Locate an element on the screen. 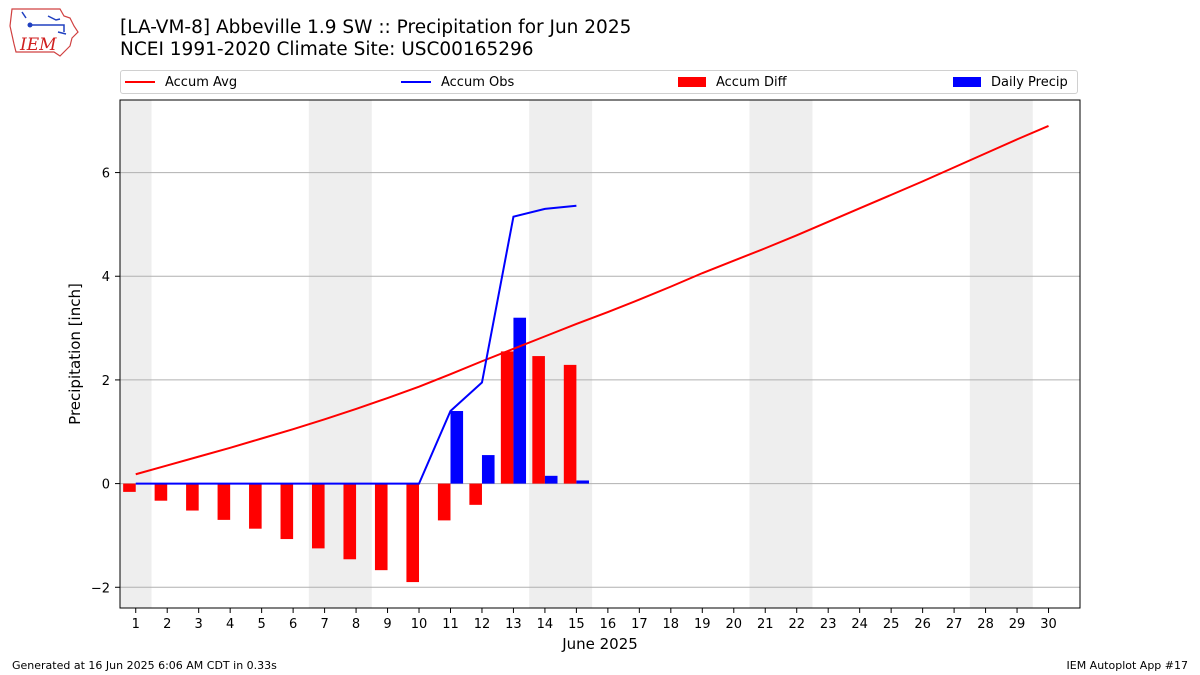  y-tick-label: −2 is located at coordinates (100, 588).